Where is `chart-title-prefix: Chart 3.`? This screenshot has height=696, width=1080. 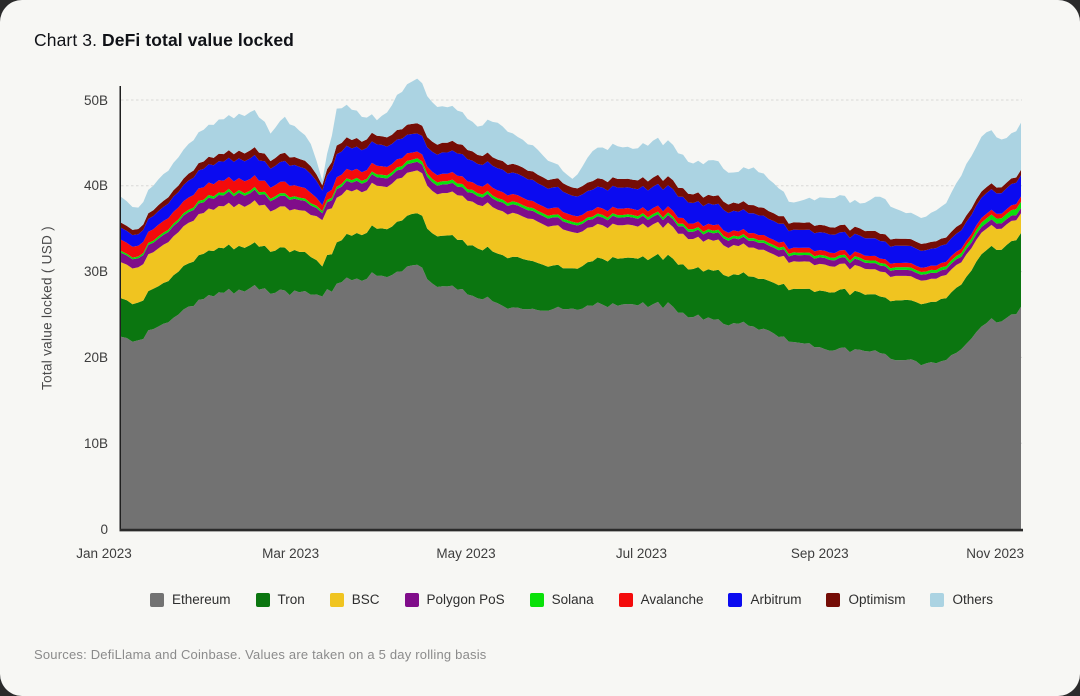
chart-title-prefix: Chart 3. is located at coordinates (66, 40).